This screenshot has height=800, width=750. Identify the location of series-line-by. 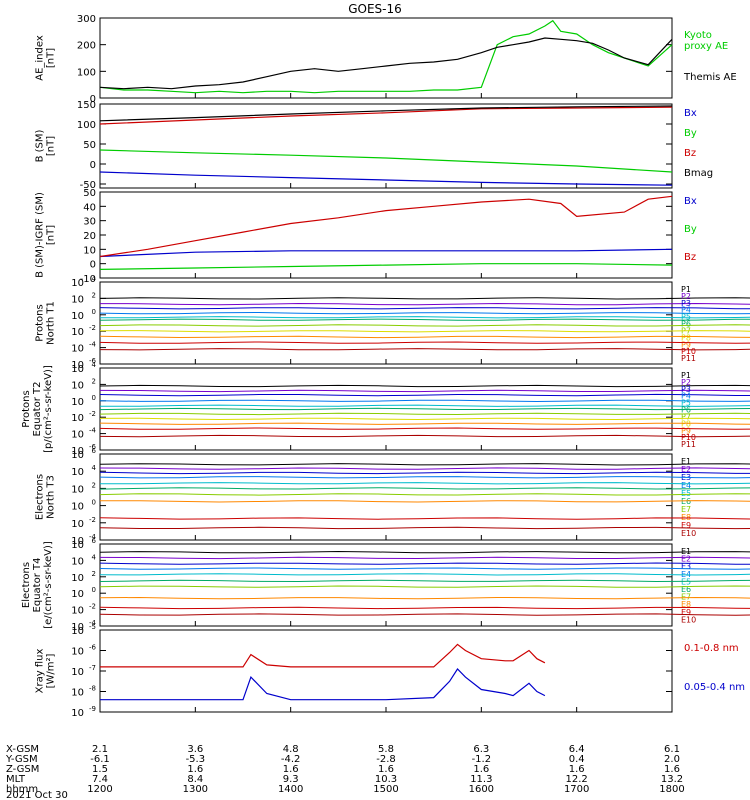
(386, 161).